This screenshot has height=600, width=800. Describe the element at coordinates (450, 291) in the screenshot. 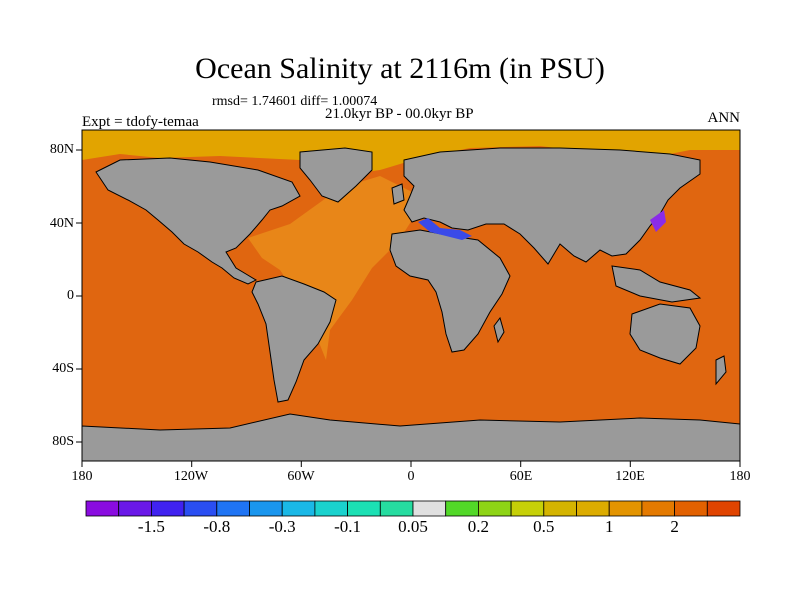

I see `africa` at that location.